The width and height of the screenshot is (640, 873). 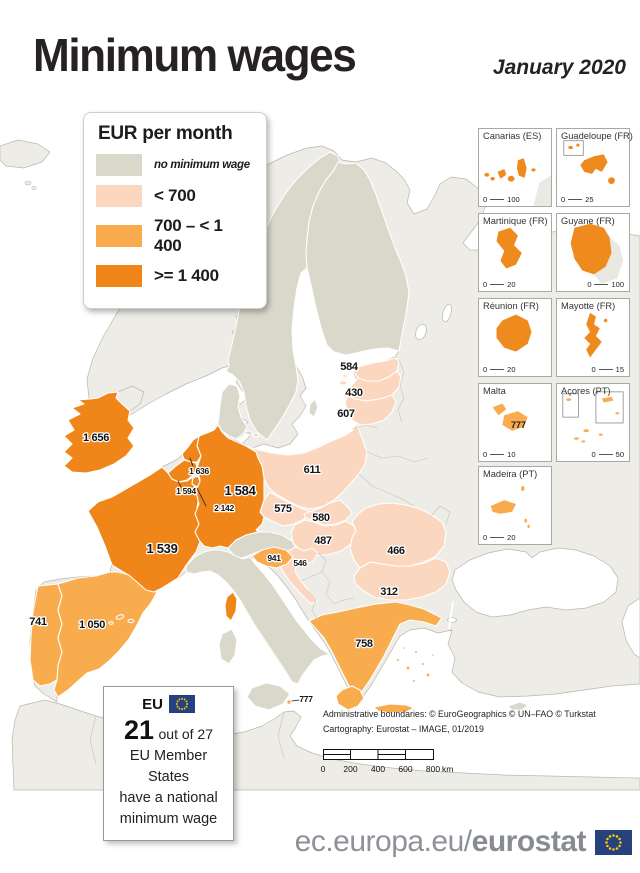 I want to click on inset-title: Canarias (ES), so click(x=512, y=136).